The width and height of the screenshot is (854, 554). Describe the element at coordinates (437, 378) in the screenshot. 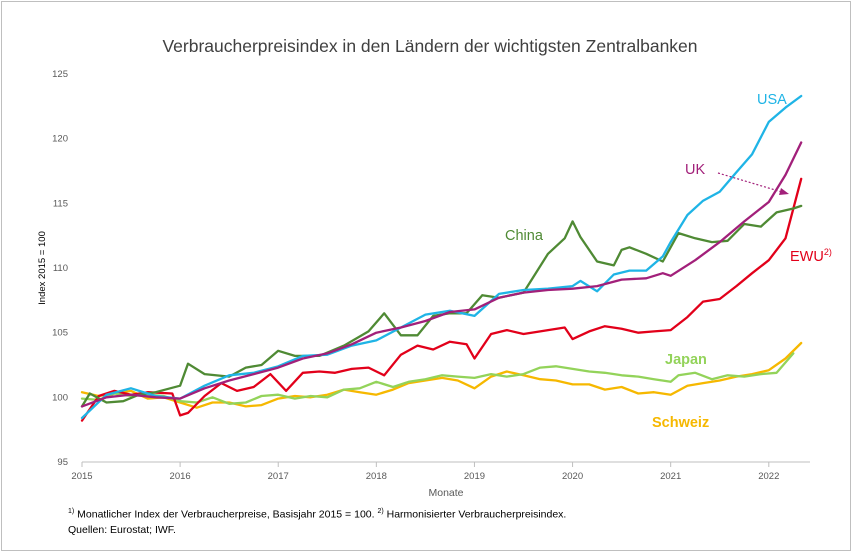

I see `series-line-japan` at that location.